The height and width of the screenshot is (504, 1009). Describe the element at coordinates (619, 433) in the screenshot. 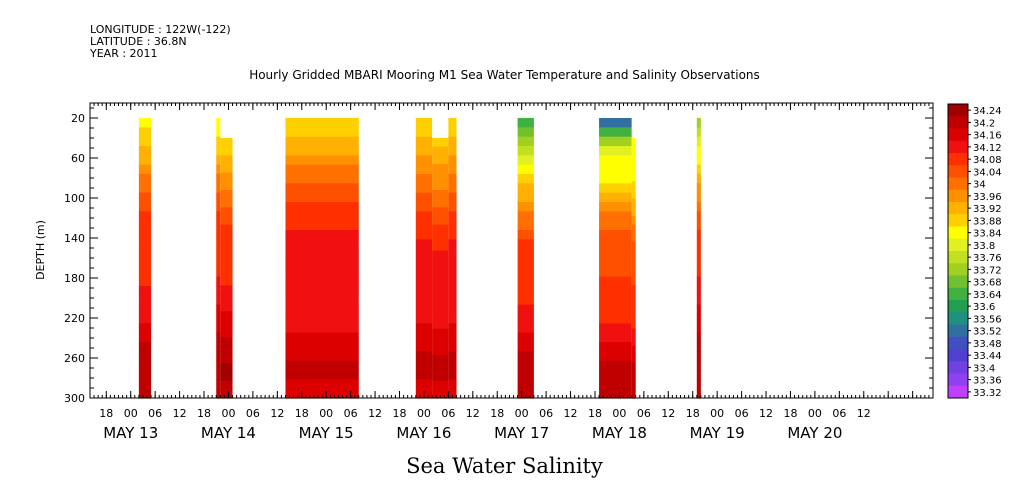

I see `date-label: MAY 18` at that location.